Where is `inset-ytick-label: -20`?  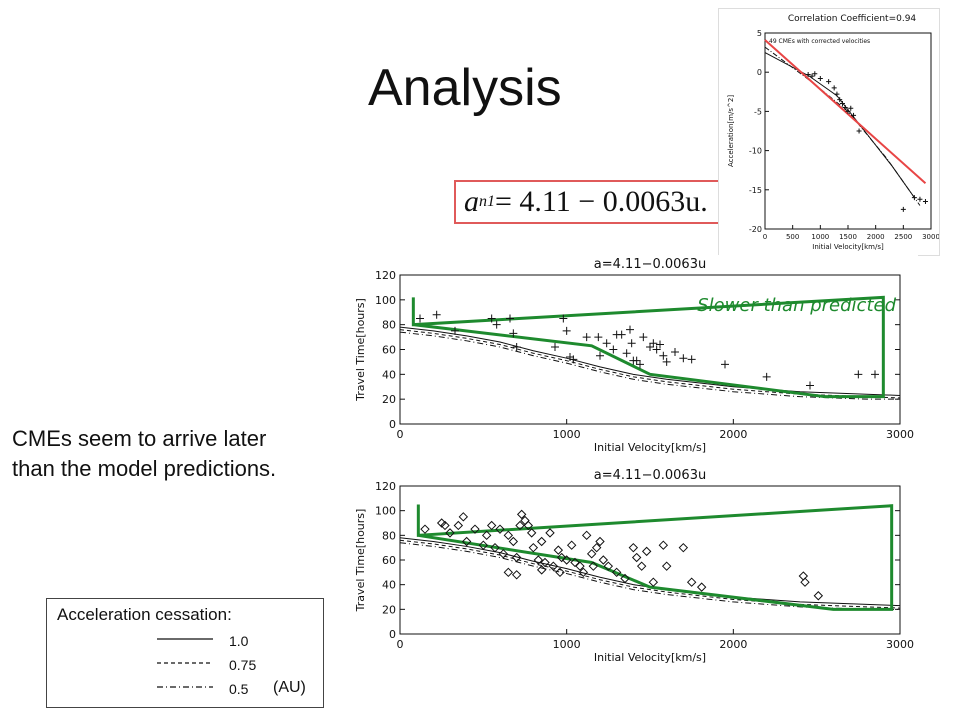 inset-ytick-label: -20 is located at coordinates (755, 229).